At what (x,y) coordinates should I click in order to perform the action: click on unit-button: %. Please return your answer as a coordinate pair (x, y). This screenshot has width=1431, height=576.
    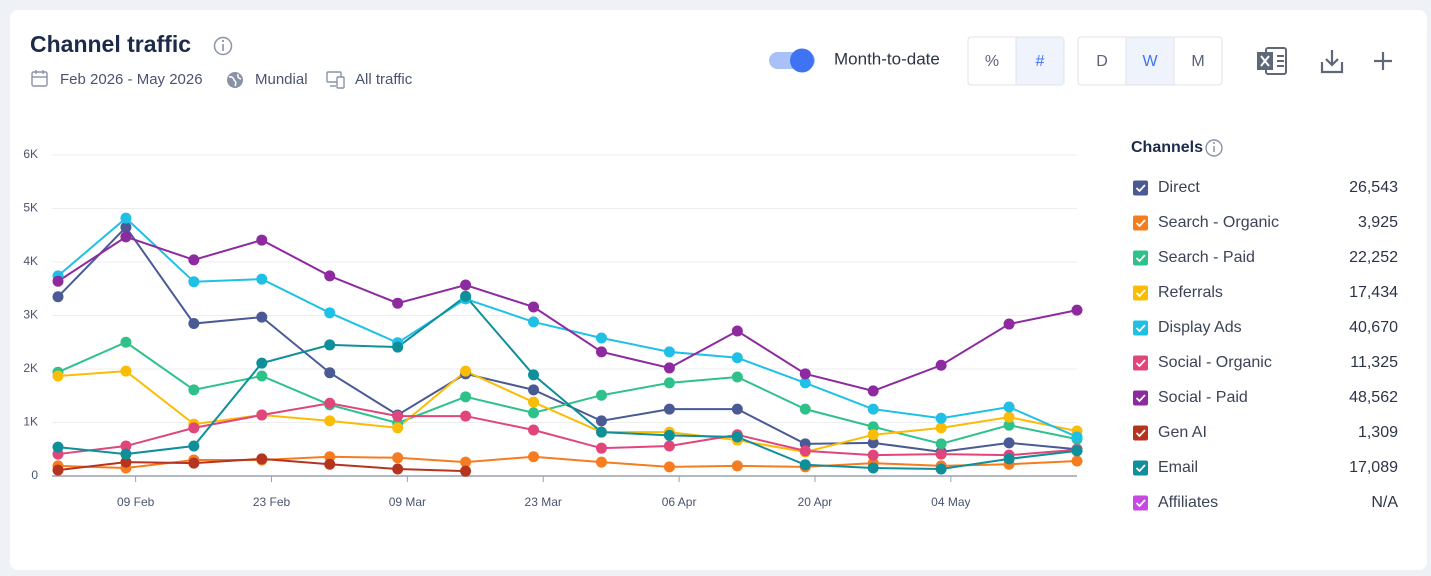
    Looking at the image, I should click on (992, 61).